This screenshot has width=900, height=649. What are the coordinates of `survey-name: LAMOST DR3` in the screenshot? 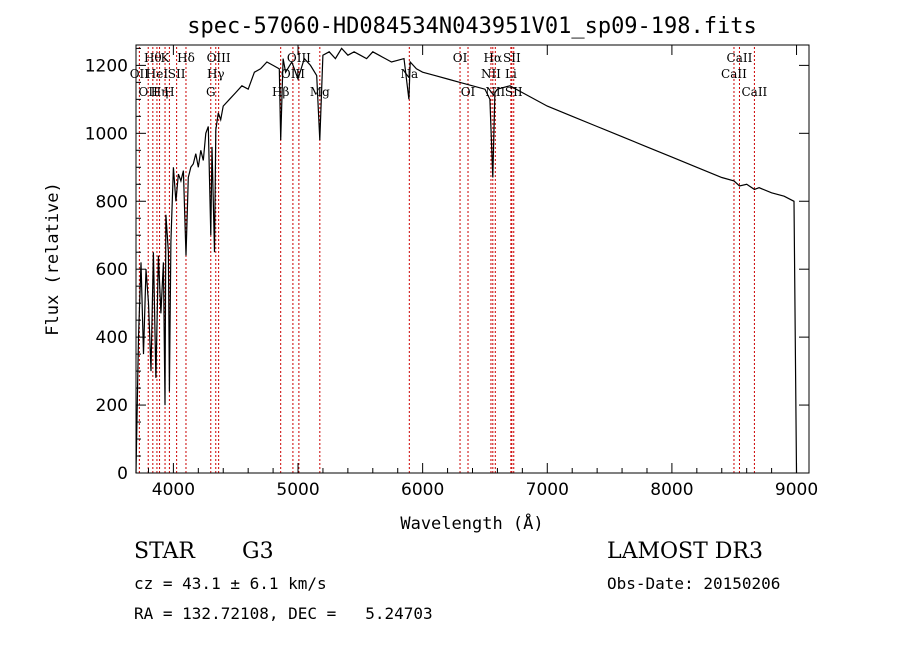 It's located at (685, 551).